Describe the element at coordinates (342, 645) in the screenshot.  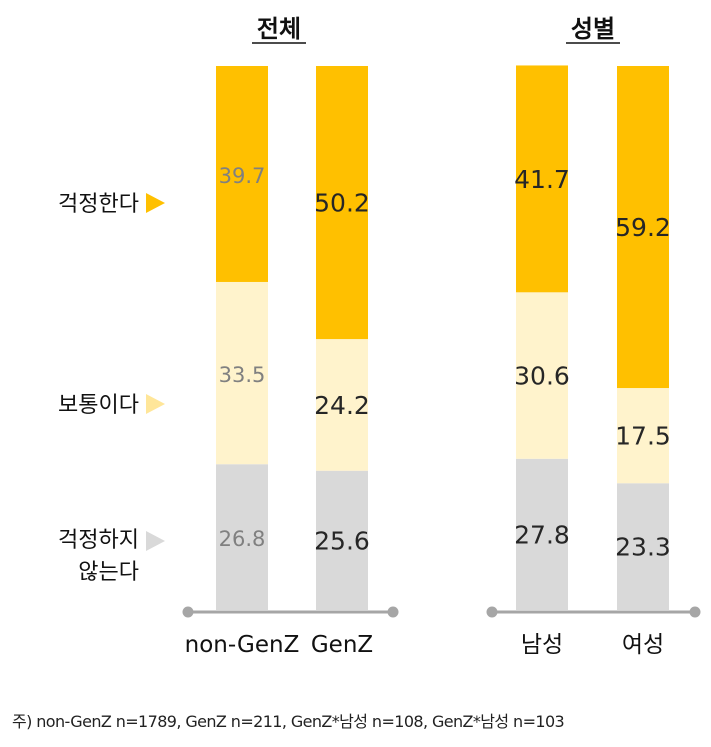
I see `panel-1-category-label: GenZ` at that location.